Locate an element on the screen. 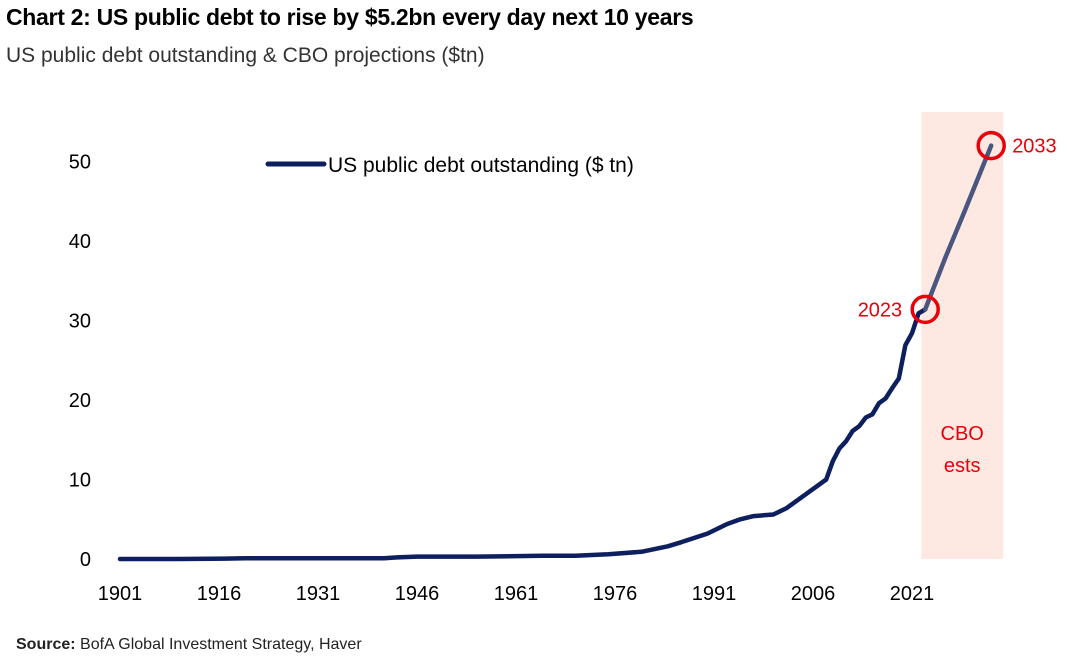 Image resolution: width=1067 pixels, height=661 pixels. y-tick-label: 10 is located at coordinates (80, 481).